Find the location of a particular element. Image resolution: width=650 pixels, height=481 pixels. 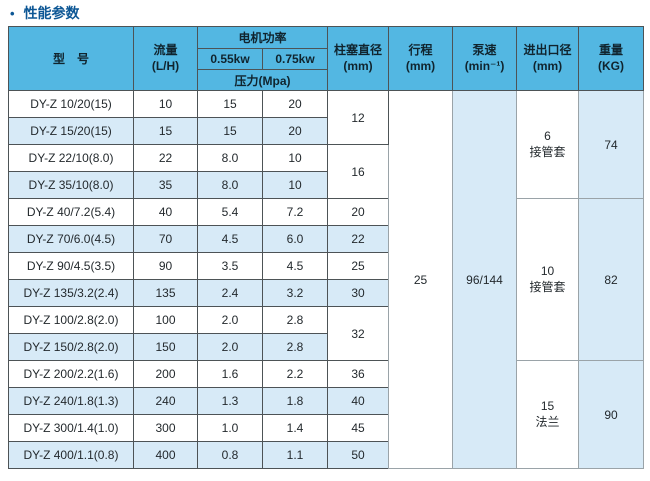

flow-cell: 90 is located at coordinates (165, 266).